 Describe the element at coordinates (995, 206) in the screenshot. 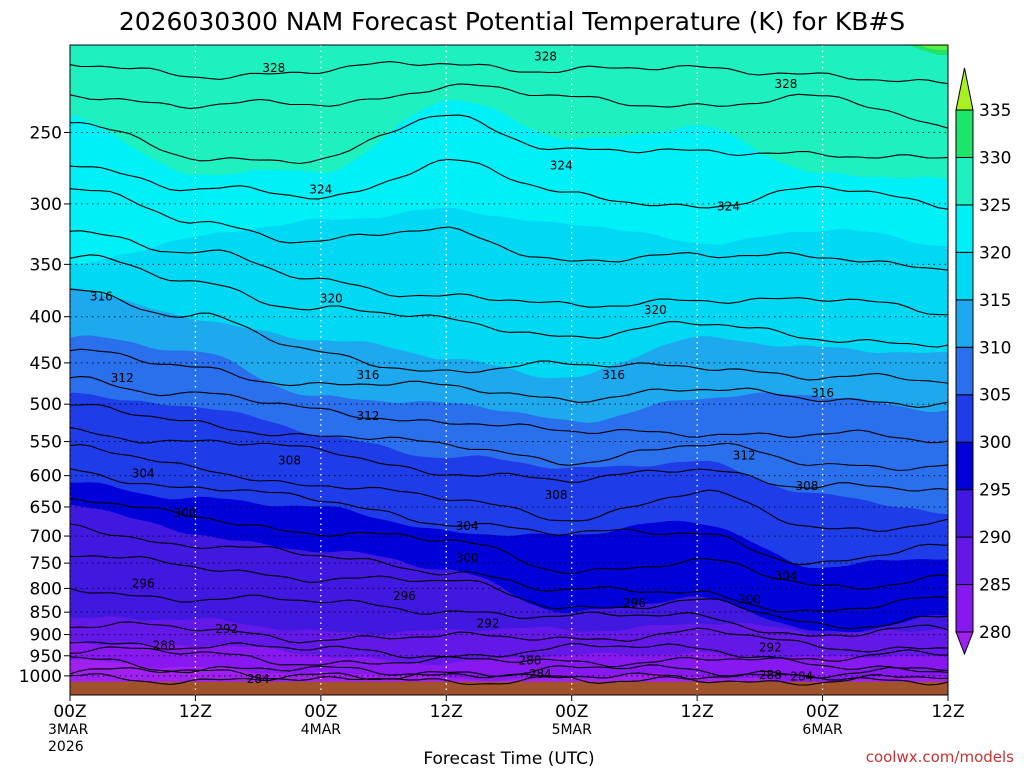

I see `colorbar-label: 325` at that location.